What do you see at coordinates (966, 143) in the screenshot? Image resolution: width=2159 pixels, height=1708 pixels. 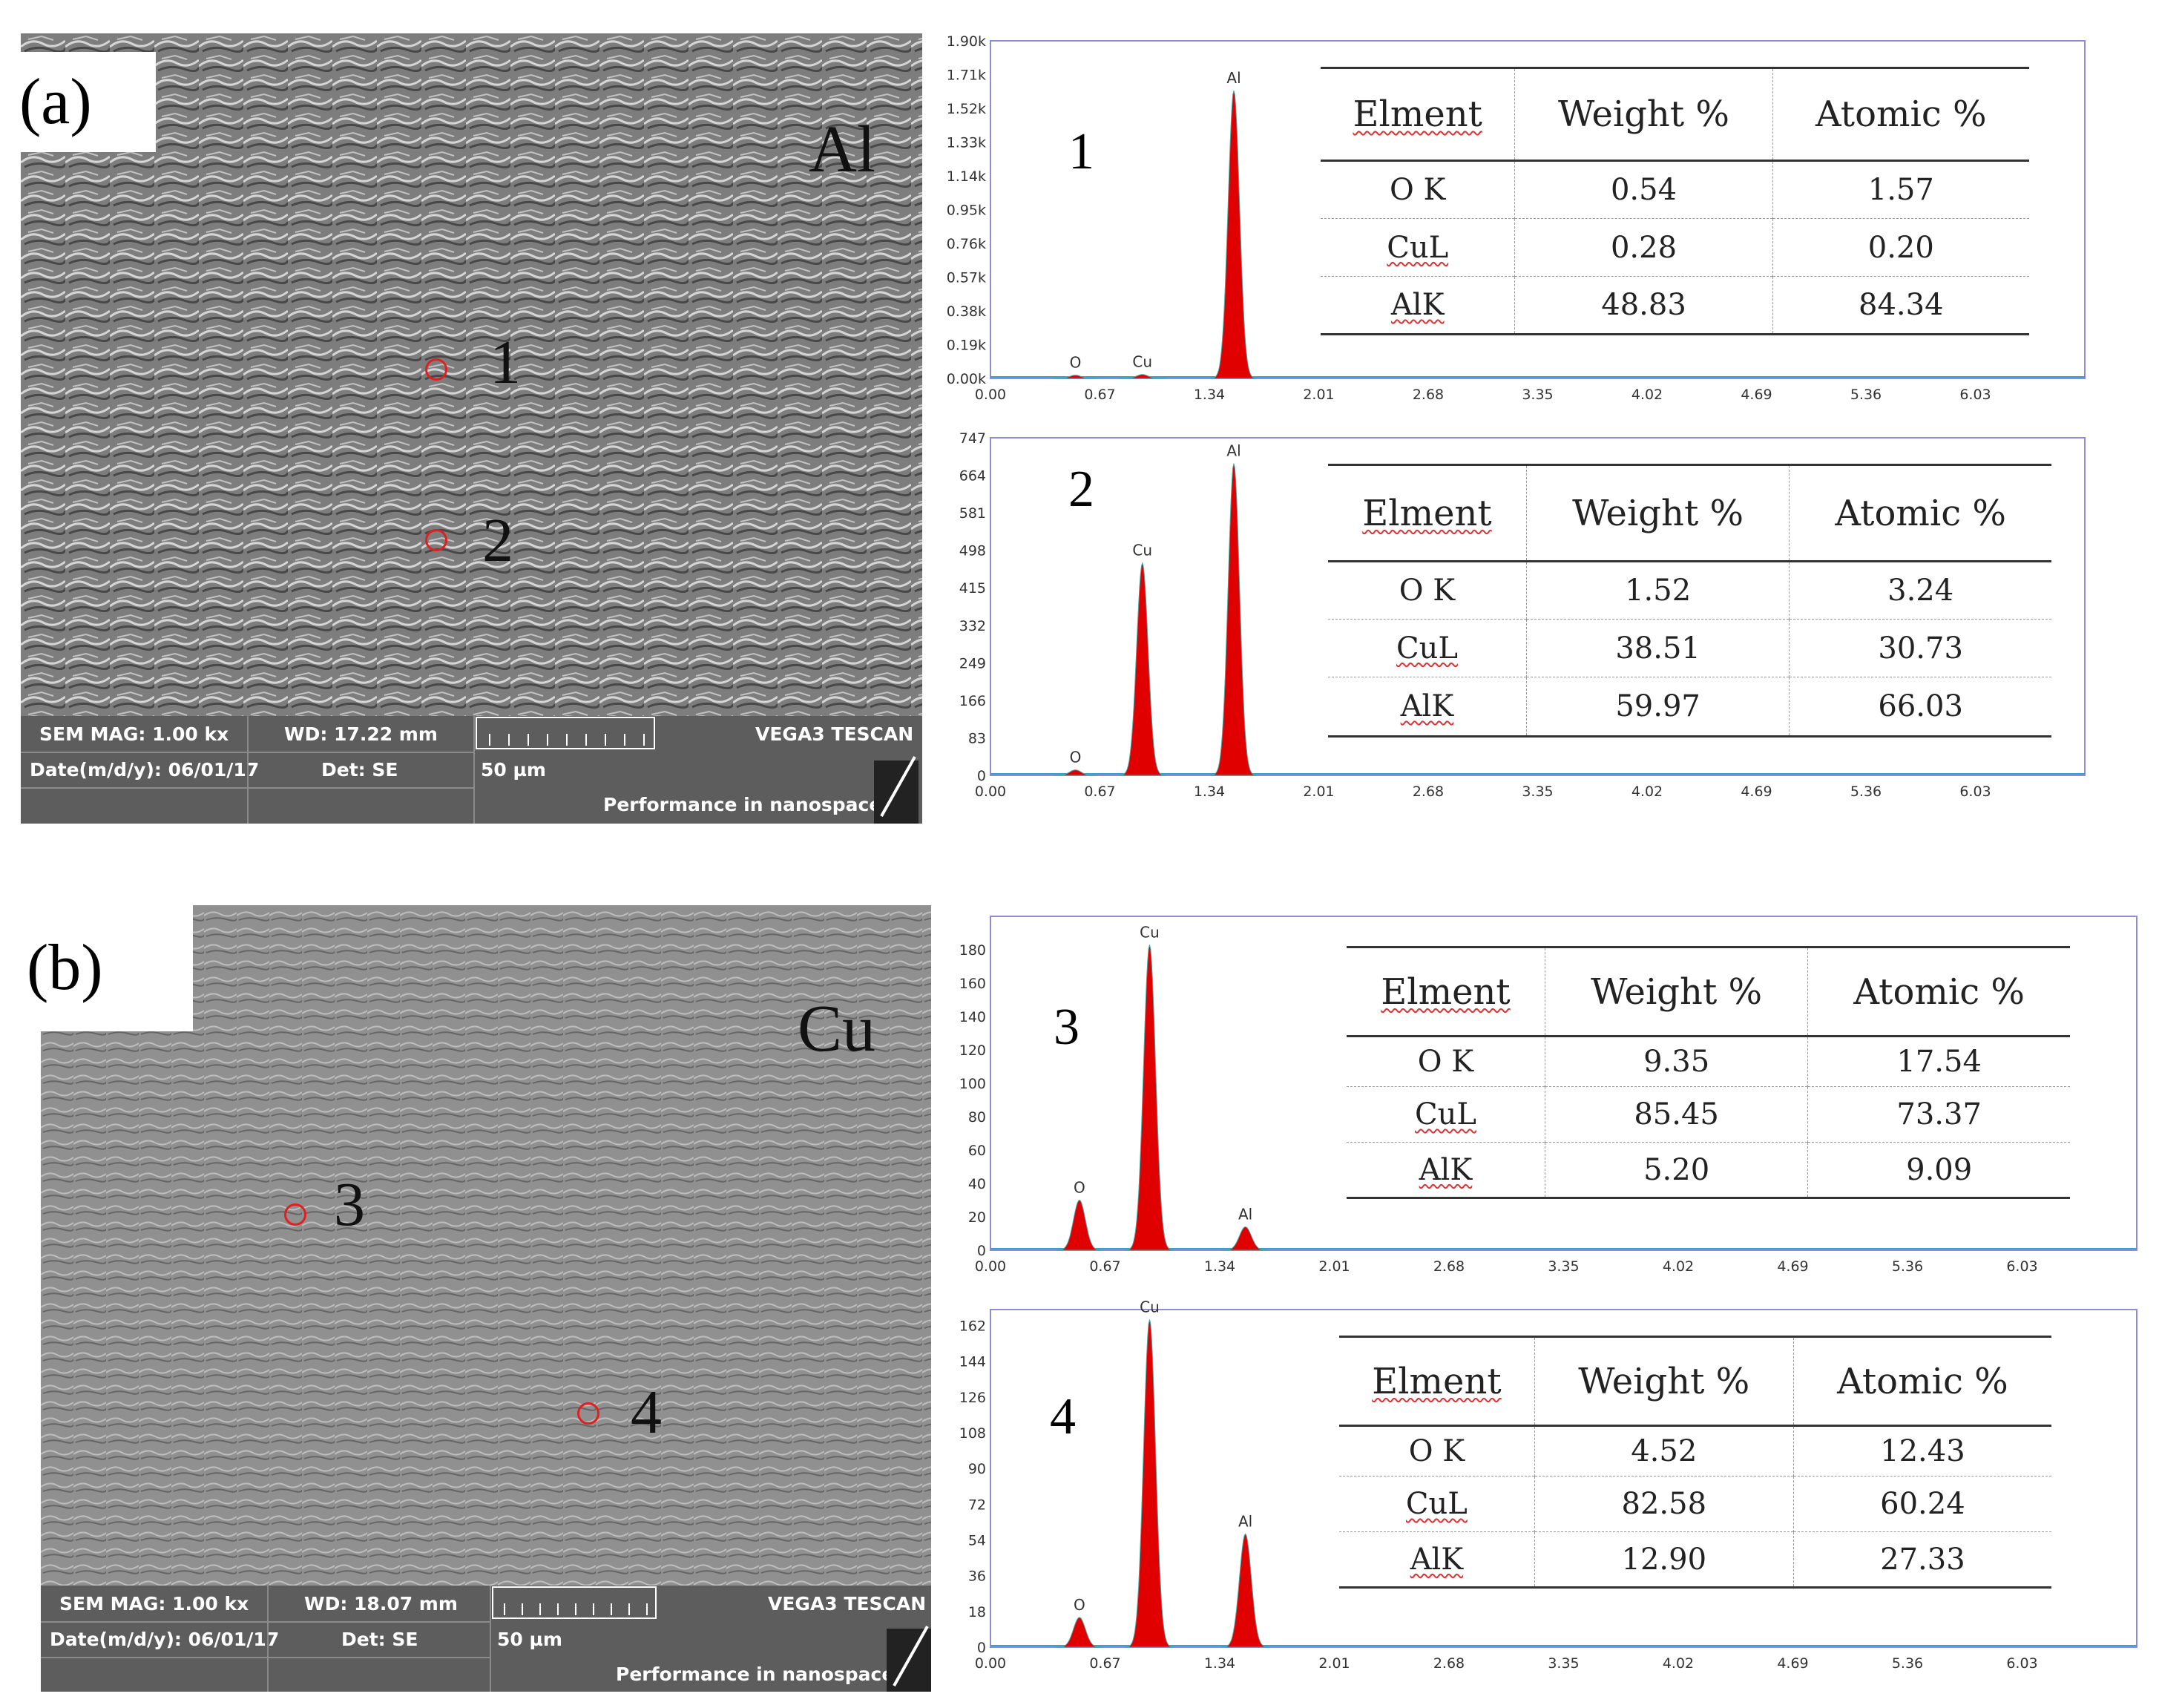 I see `y-tick-label: 1.33k` at bounding box center [966, 143].